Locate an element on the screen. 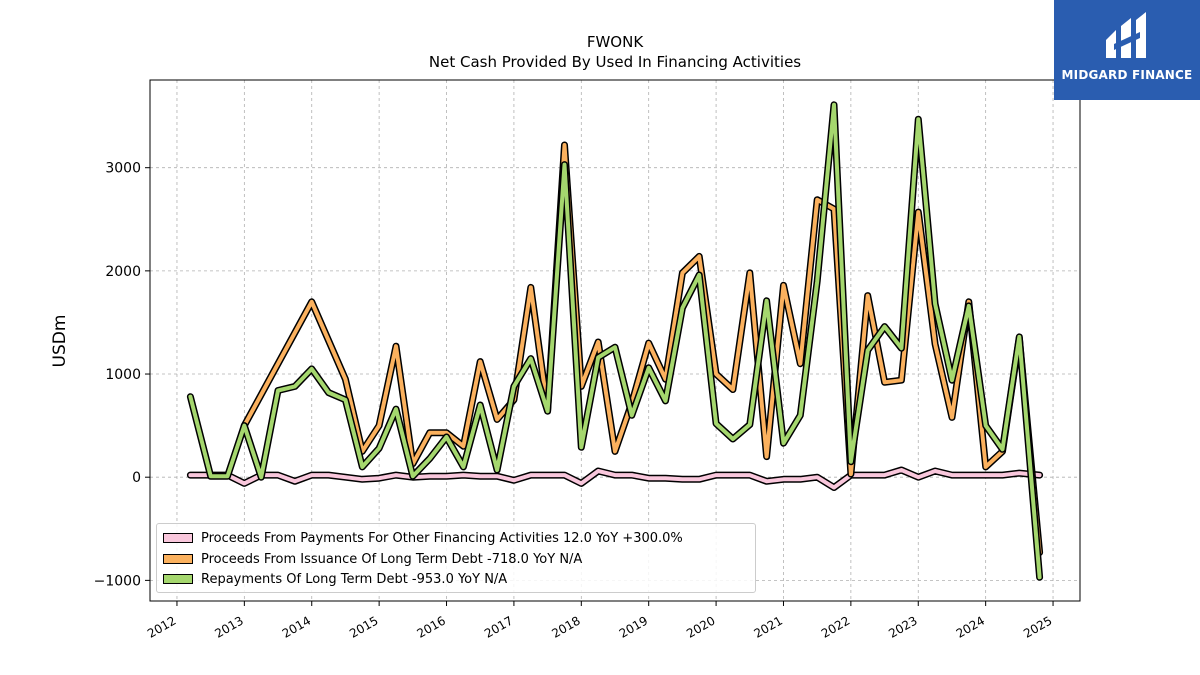 This screenshot has height=675, width=1200. x-tick-label: 2015 is located at coordinates (363, 626).